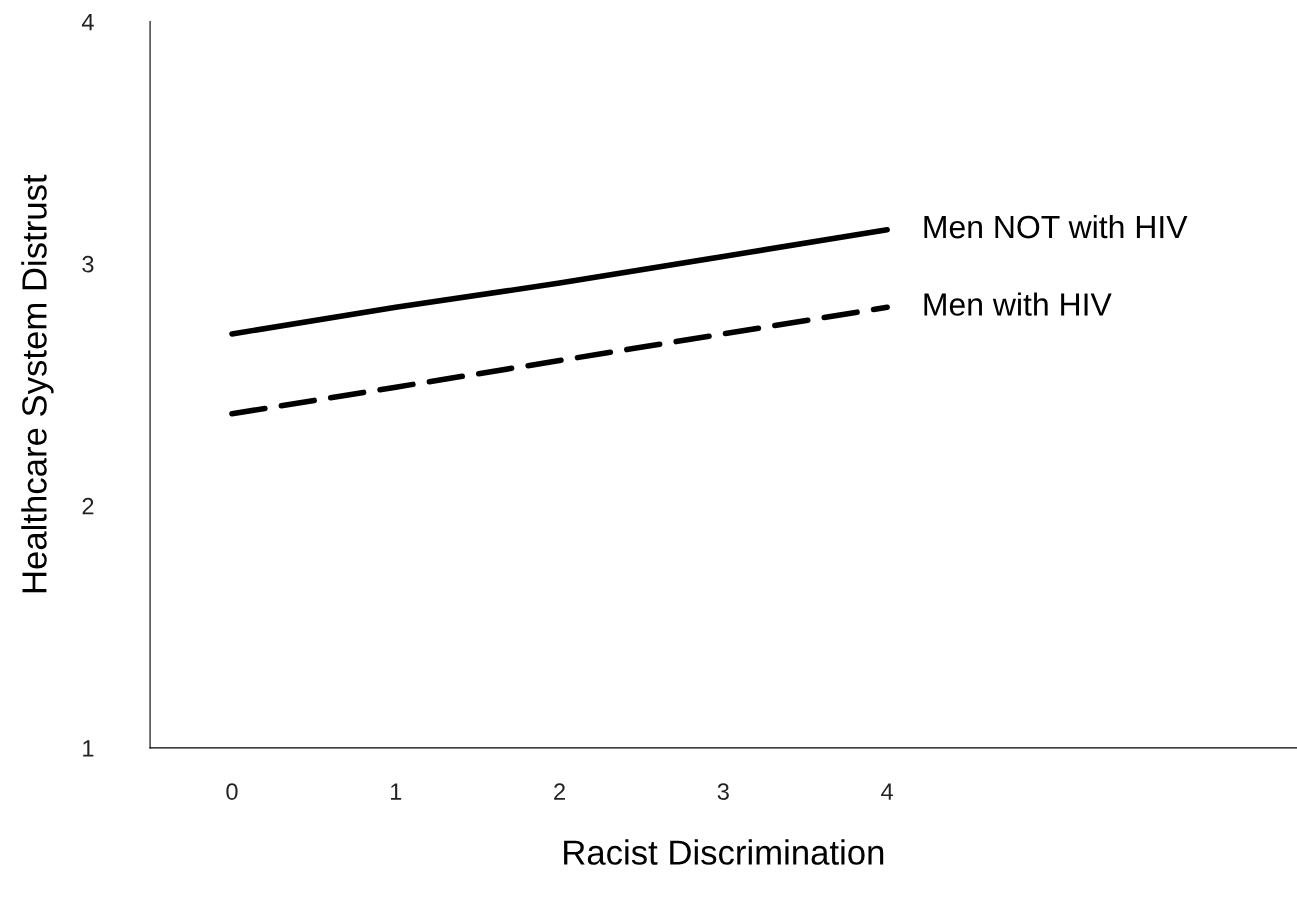  I want to click on x-tick-label: 1, so click(396, 791).